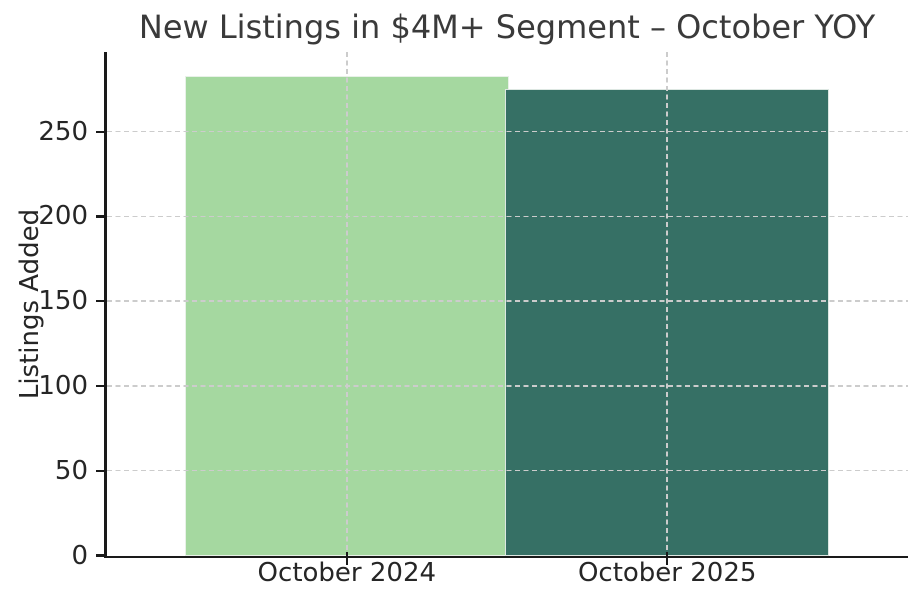  What do you see at coordinates (506, 556) in the screenshot?
I see `x-axis-spine` at bounding box center [506, 556].